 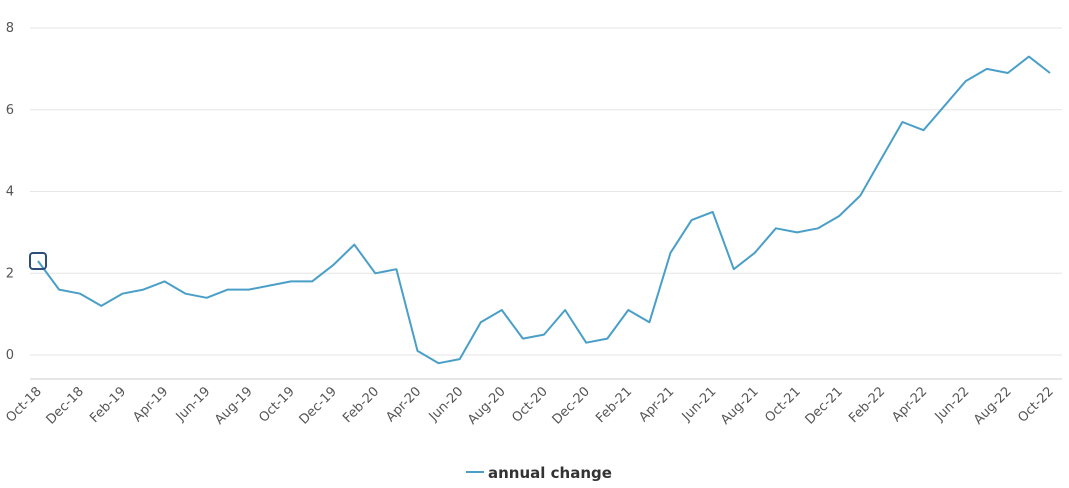 I want to click on x-tick-label: Oct-19, so click(x=277, y=405).